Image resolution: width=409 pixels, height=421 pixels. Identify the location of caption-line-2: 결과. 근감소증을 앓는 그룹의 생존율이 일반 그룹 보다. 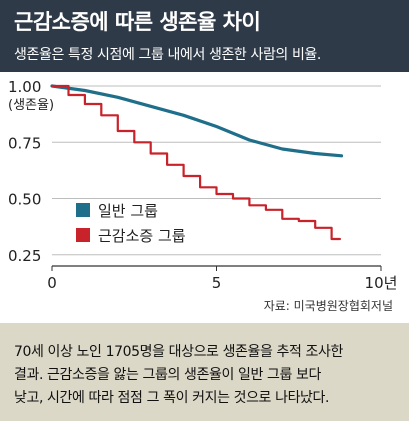
(167, 375).